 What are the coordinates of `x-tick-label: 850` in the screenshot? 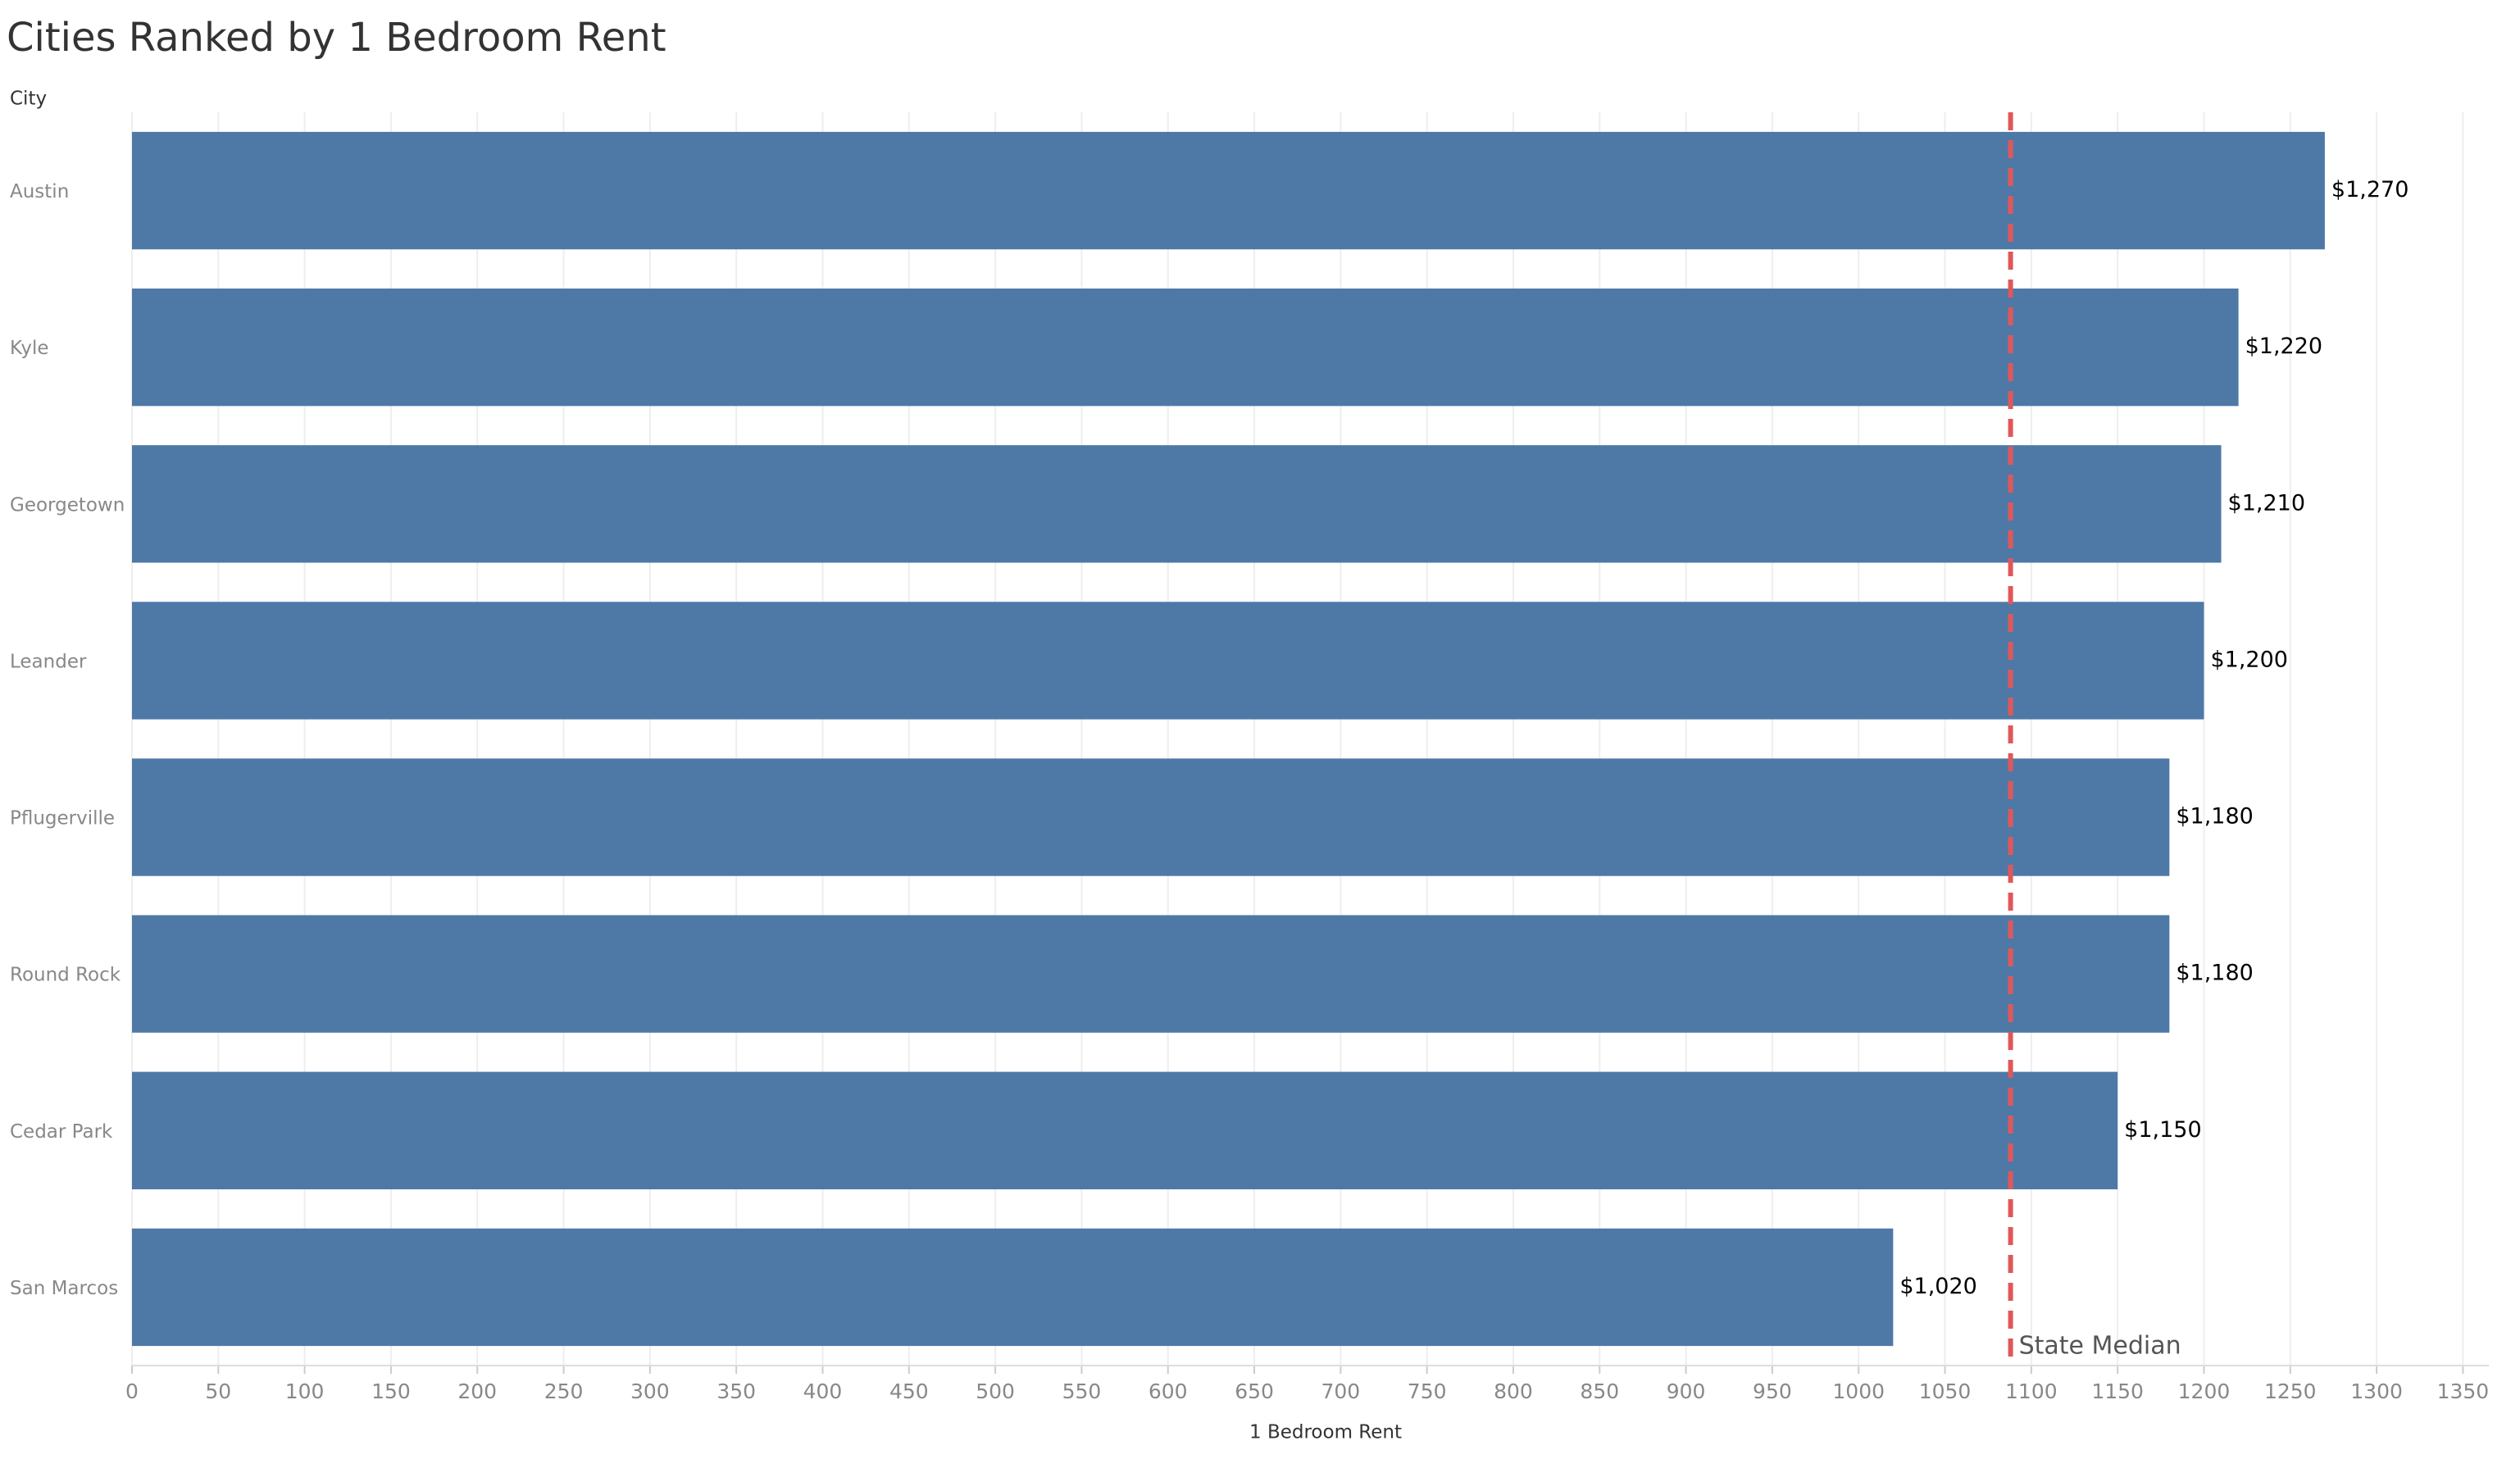 It's located at (1599, 1391).